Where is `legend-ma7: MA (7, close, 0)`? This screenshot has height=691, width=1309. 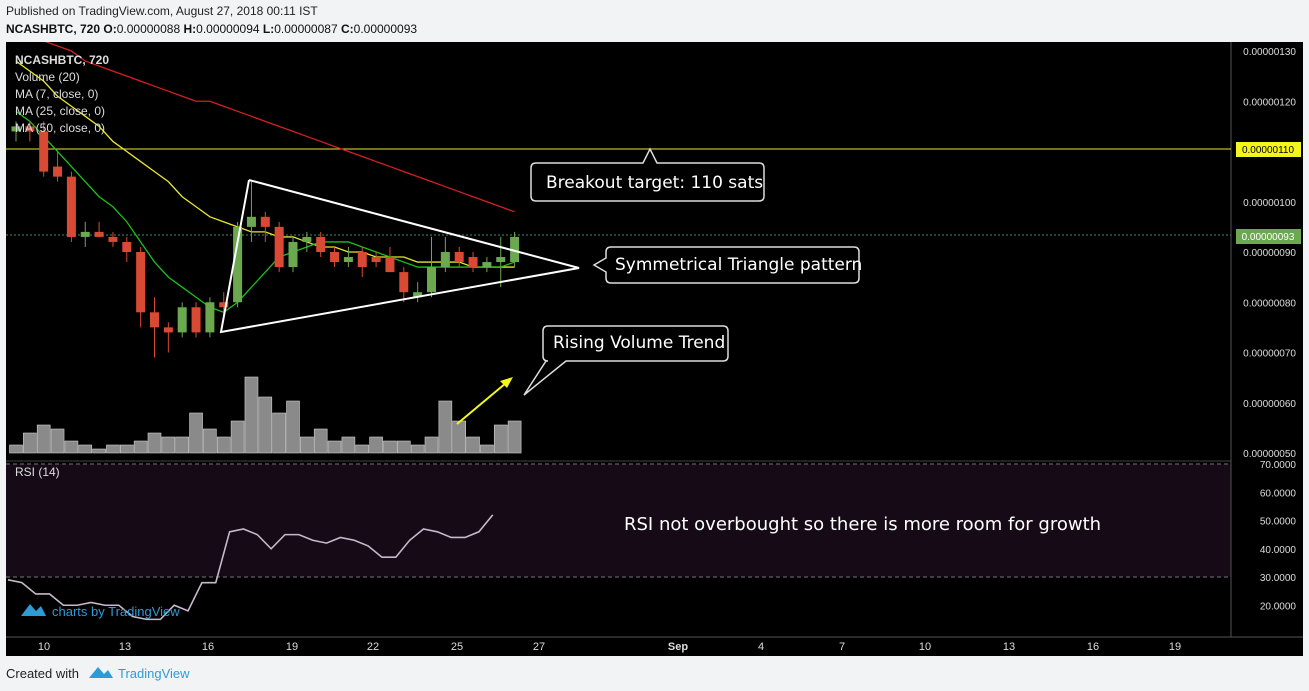 legend-ma7: MA (7, close, 0) is located at coordinates (56, 94).